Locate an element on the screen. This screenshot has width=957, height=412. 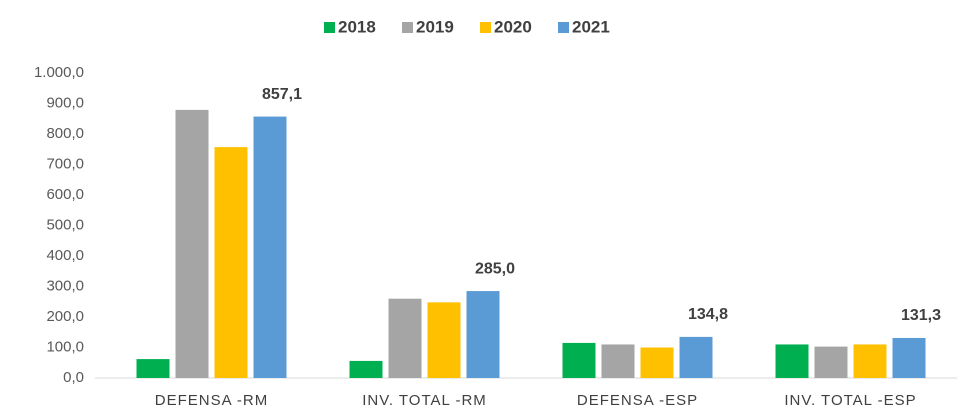
y-tick-label: 100,0 is located at coordinates (65, 346).